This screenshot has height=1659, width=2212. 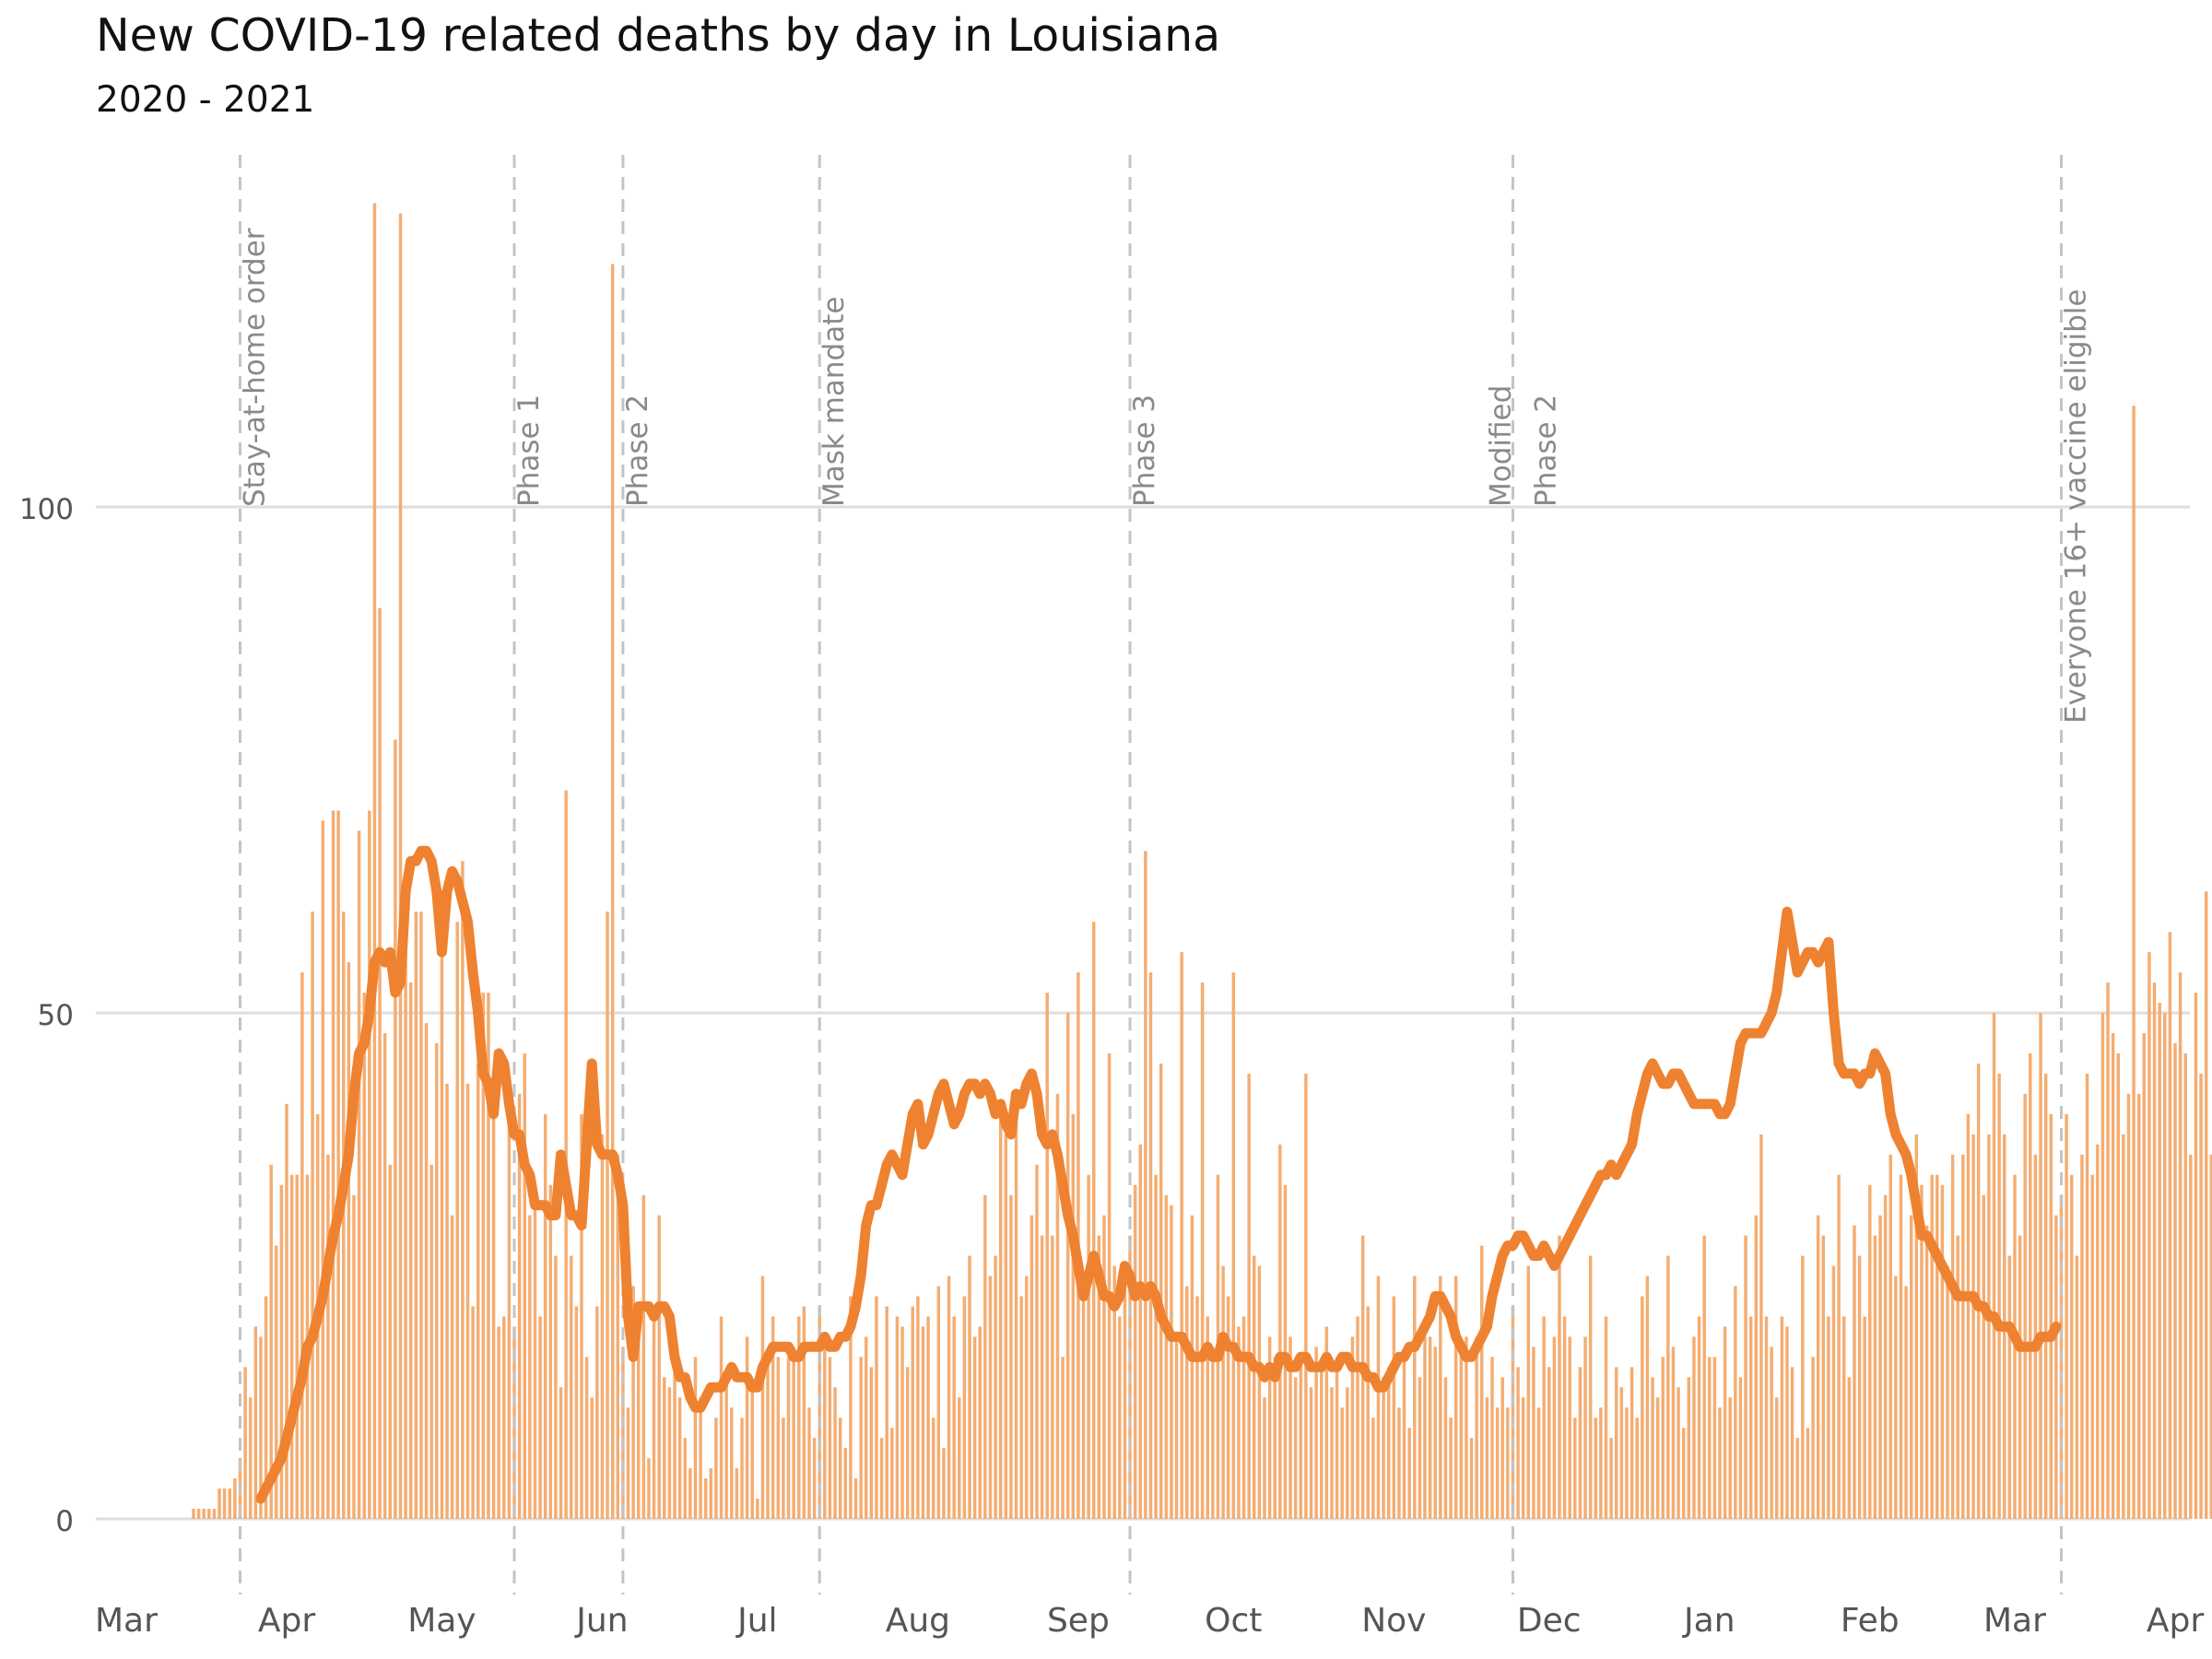 What do you see at coordinates (286, 1621) in the screenshot?
I see `x-tick-label: Apr` at bounding box center [286, 1621].